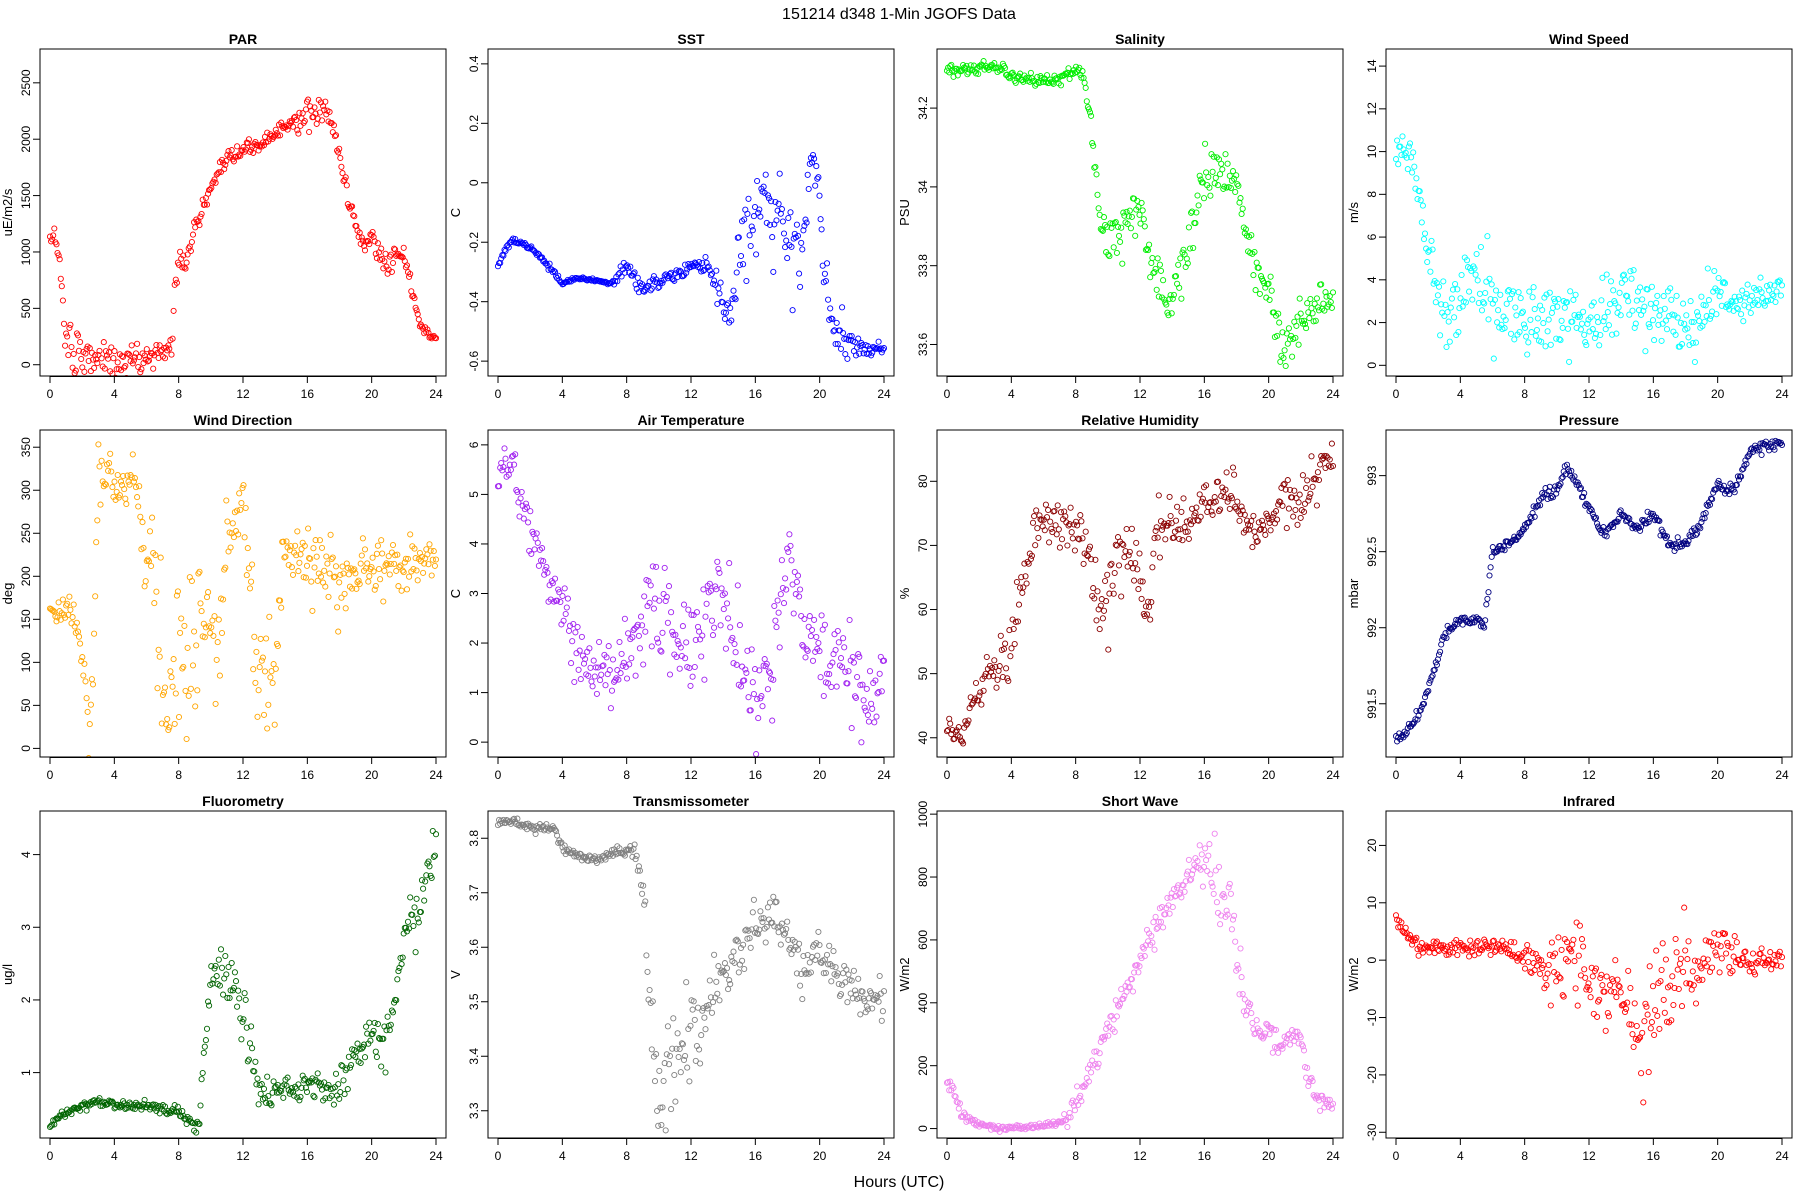 The height and width of the screenshot is (1200, 1800). What do you see at coordinates (1333, 775) in the screenshot?
I see `x-tick-label: 24` at bounding box center [1333, 775].